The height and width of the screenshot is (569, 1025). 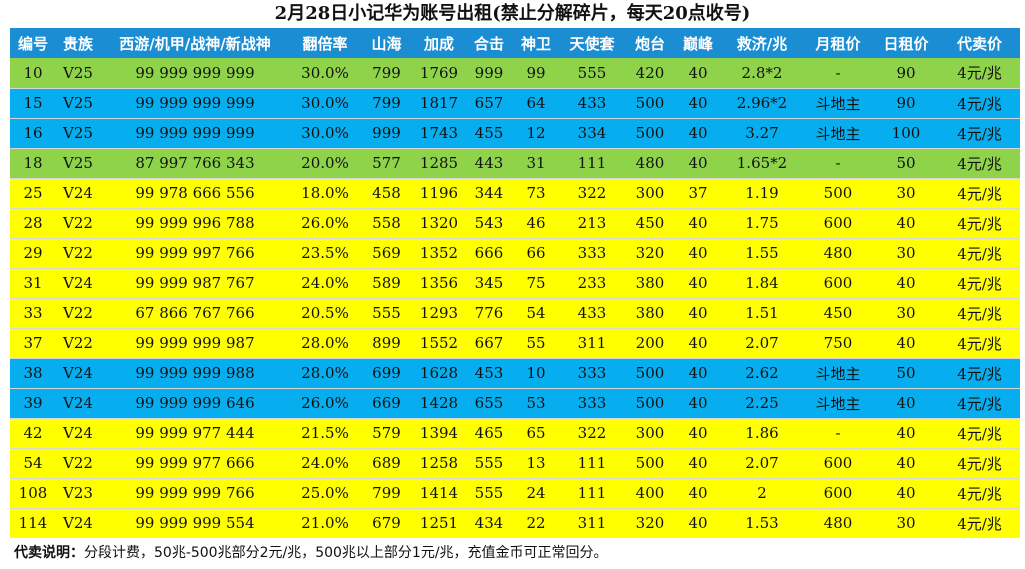 I want to click on table-cell: 1394, so click(x=439, y=432).